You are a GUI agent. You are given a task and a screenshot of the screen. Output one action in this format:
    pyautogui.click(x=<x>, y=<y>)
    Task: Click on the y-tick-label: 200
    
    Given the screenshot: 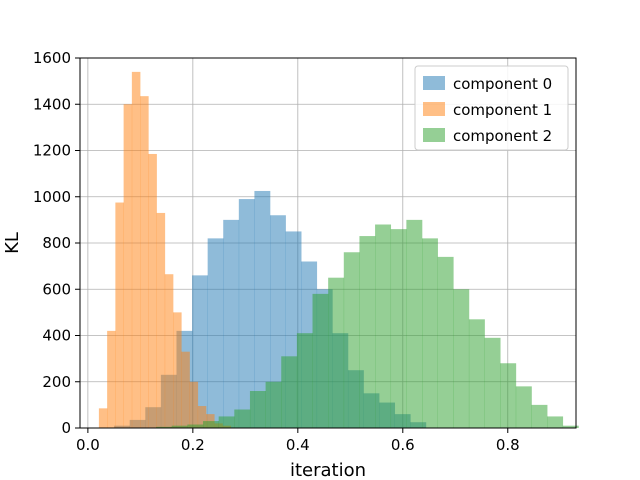 What is the action you would take?
    pyautogui.click(x=56, y=382)
    